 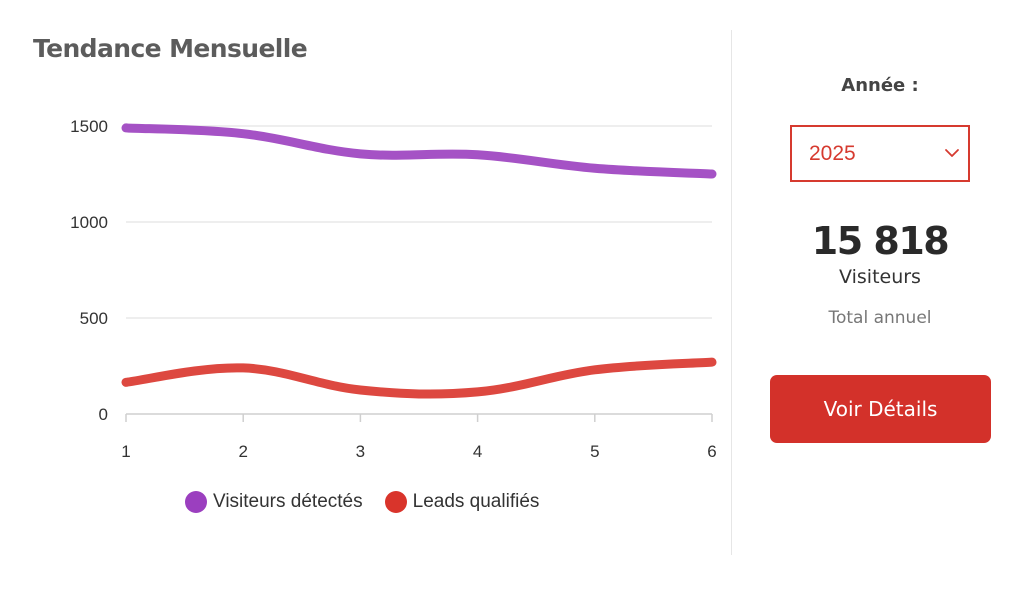 What do you see at coordinates (476, 501) in the screenshot?
I see `legend-label-leads: Leads qualifiés` at bounding box center [476, 501].